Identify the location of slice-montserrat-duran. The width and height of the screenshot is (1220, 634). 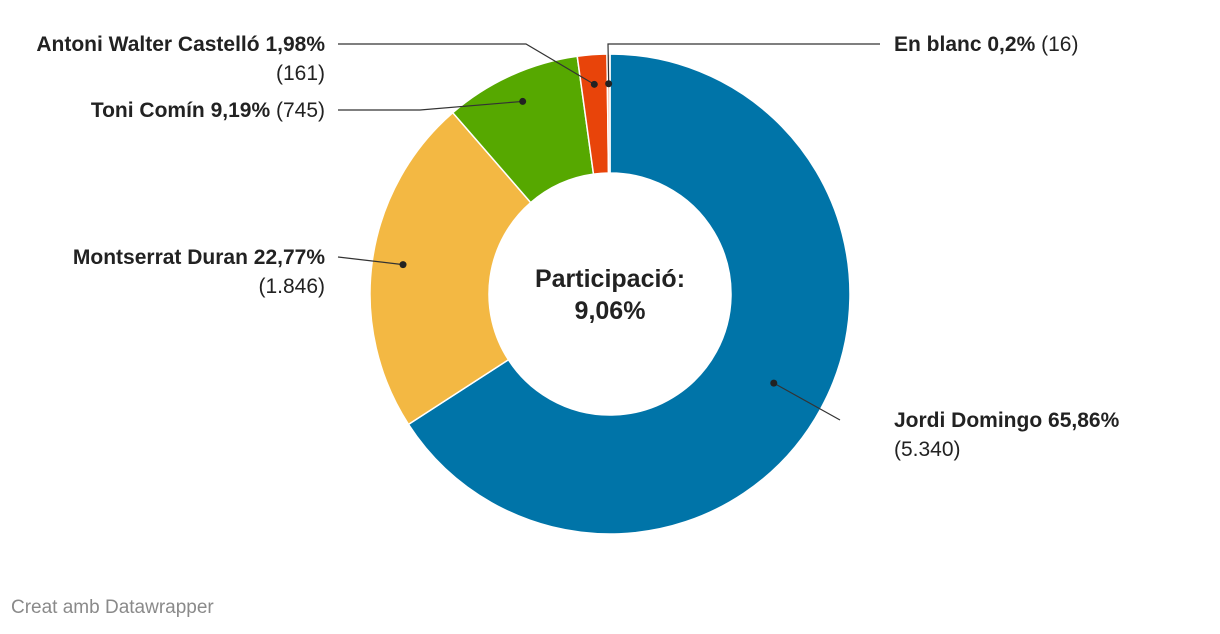
(450, 268).